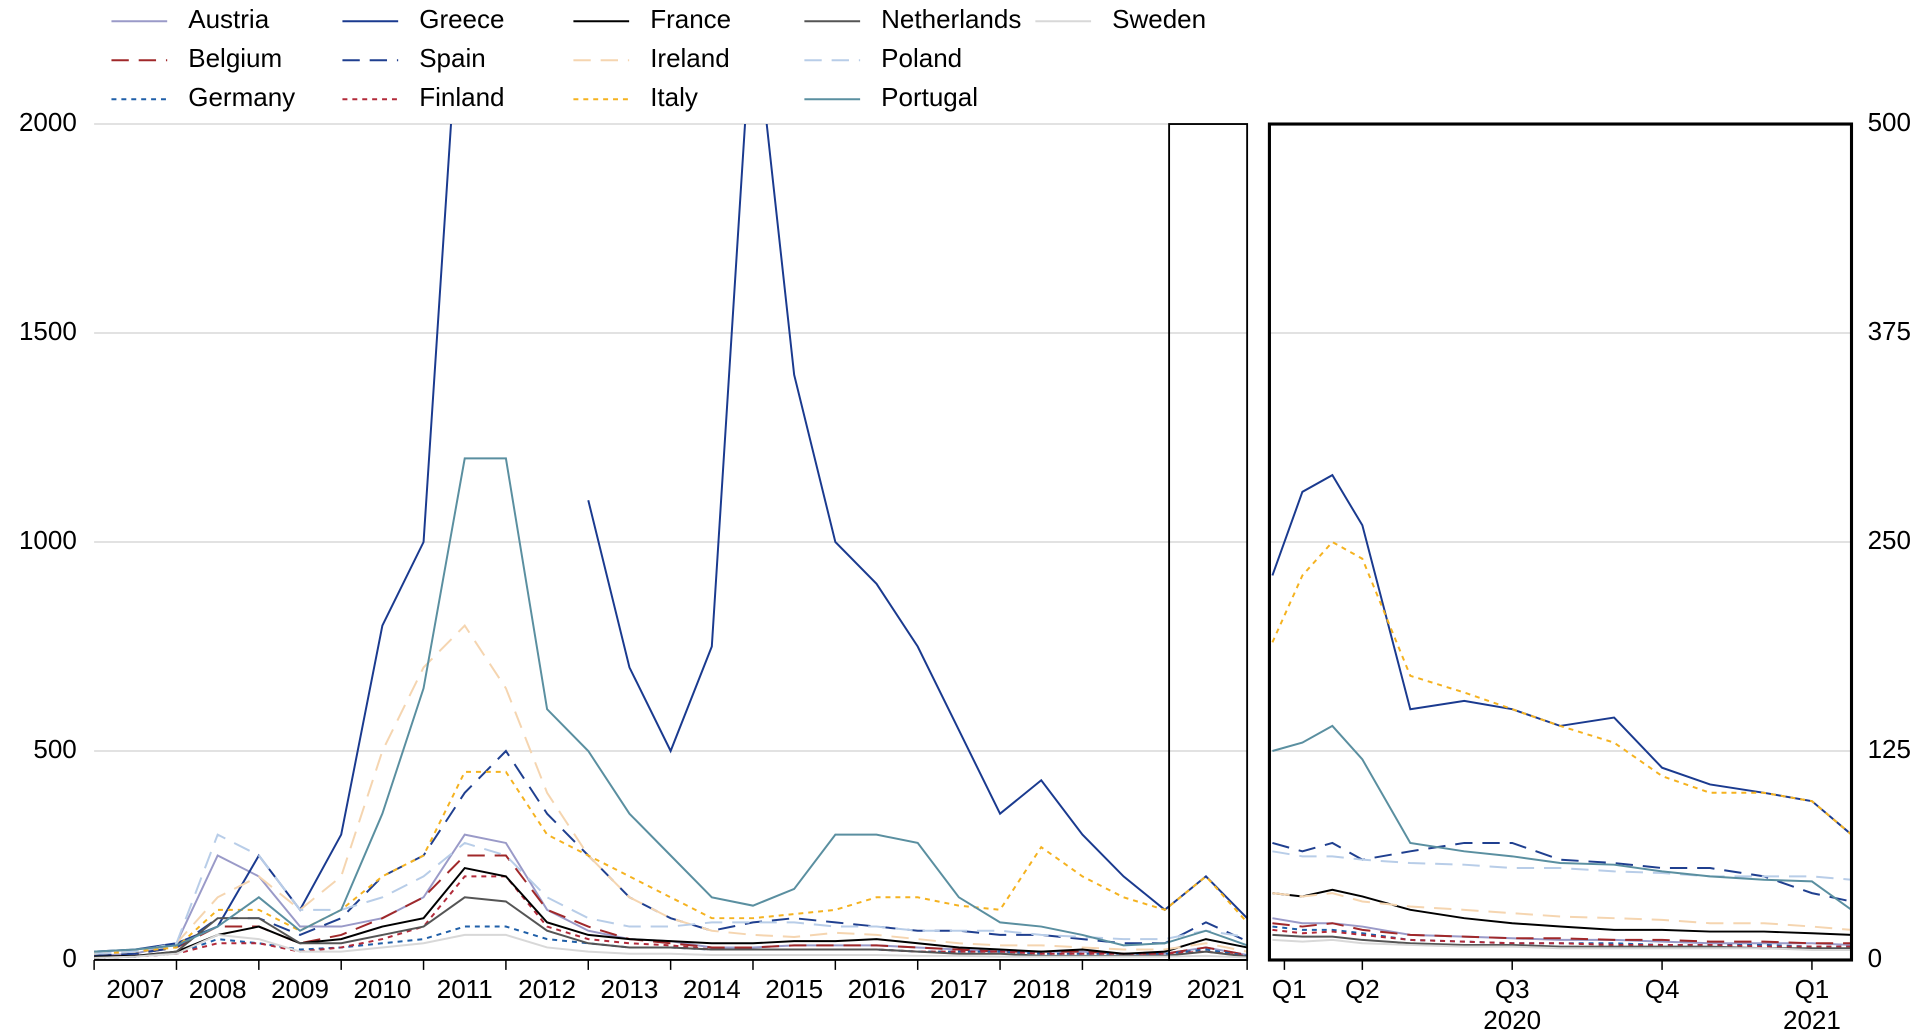 The width and height of the screenshot is (1932, 1032). What do you see at coordinates (135, 989) in the screenshot?
I see `x-tick-label: 2007` at bounding box center [135, 989].